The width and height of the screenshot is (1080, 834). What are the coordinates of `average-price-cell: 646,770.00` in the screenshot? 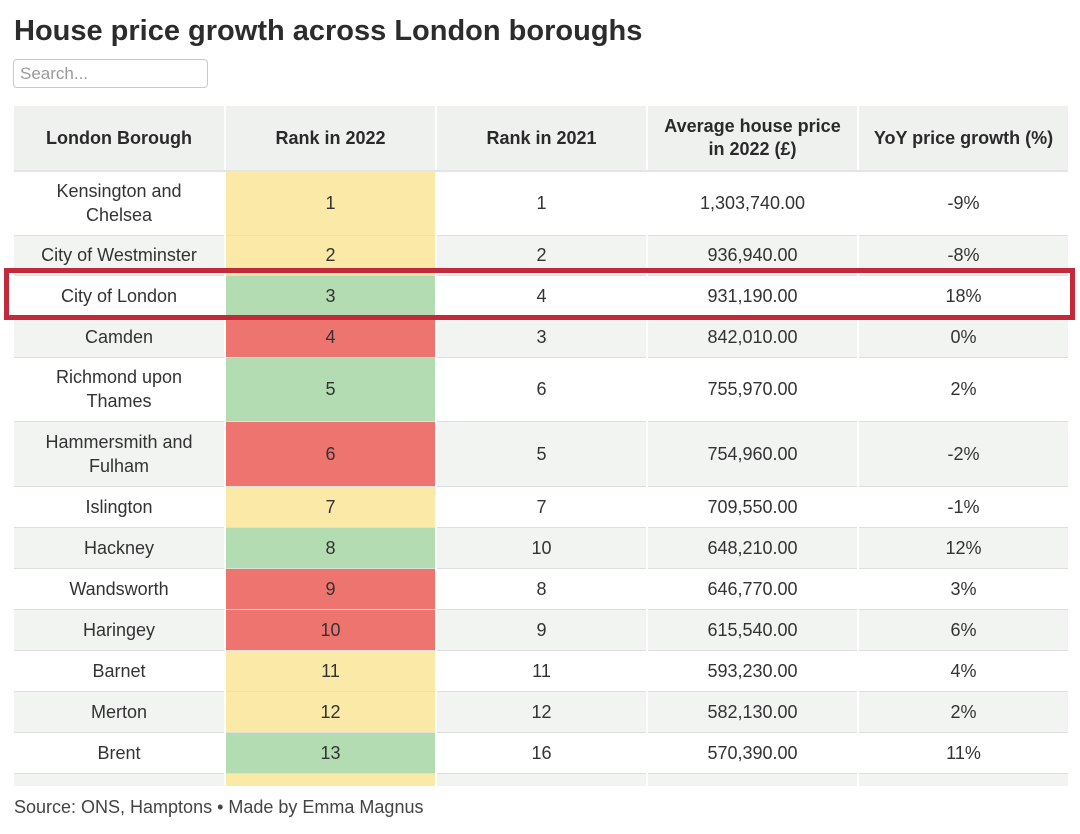 It's located at (753, 589).